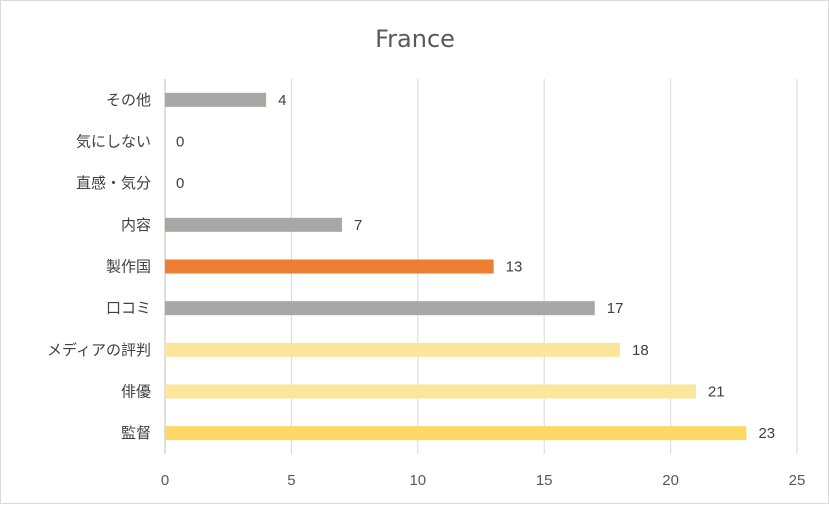 This screenshot has width=829, height=505. I want to click on x-tick-label: 10, so click(417, 480).